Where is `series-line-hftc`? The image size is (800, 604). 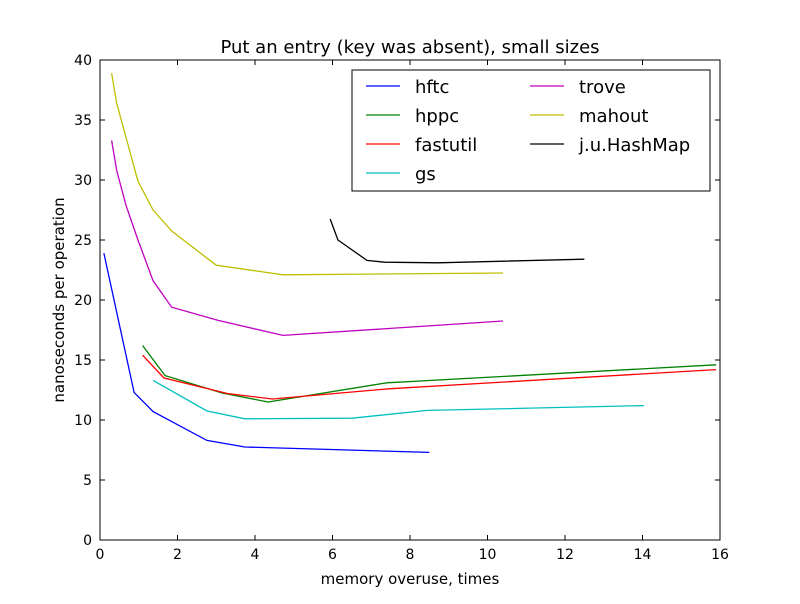 series-line-hftc is located at coordinates (266, 353).